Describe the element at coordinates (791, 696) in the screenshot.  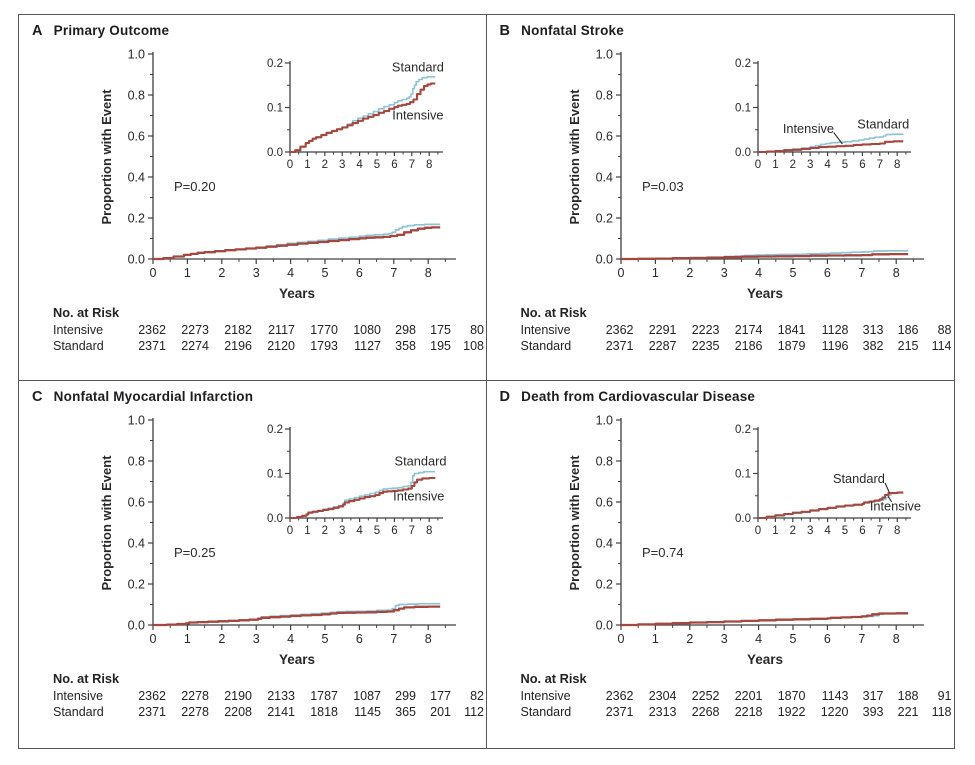
I see `risk-count: 1870` at that location.